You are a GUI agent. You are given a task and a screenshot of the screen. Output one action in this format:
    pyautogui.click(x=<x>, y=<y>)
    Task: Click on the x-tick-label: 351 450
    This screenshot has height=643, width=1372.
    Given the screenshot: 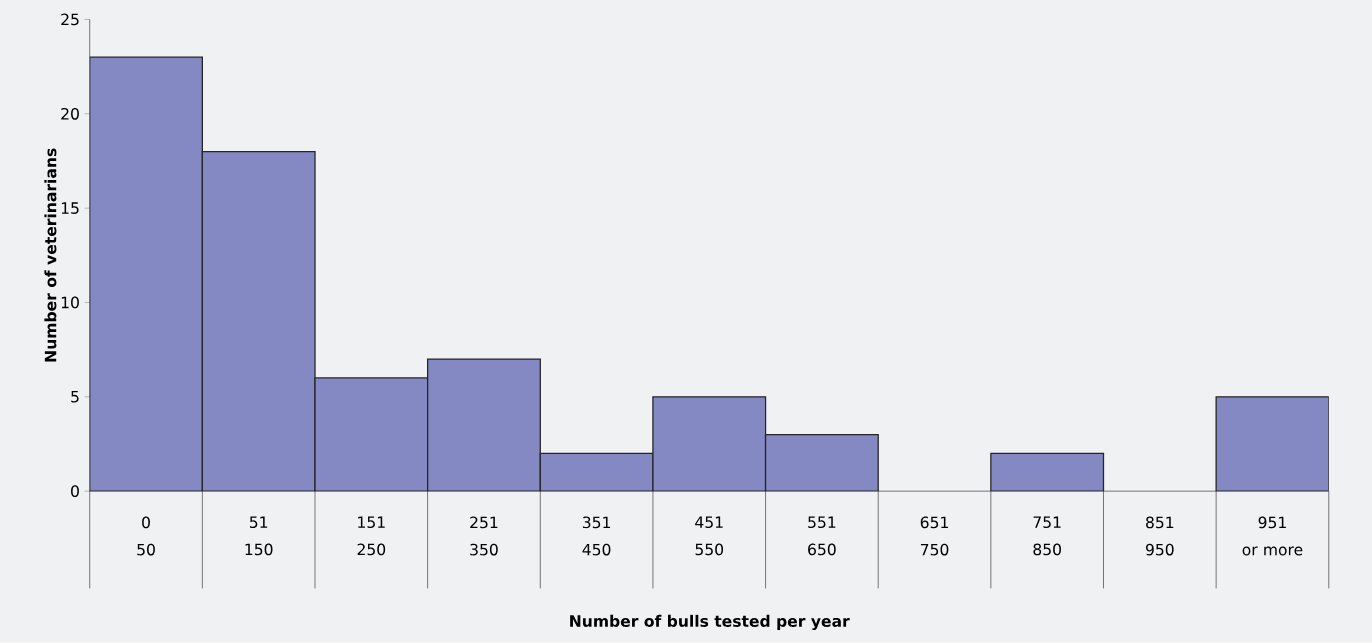 What is the action you would take?
    pyautogui.click(x=596, y=536)
    